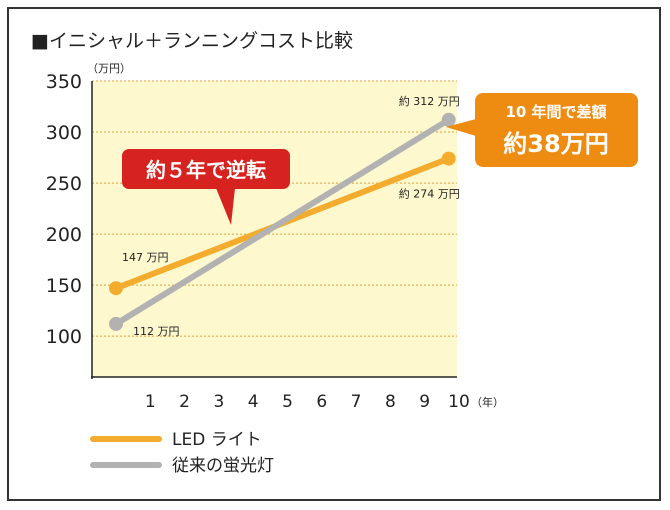  I want to click on x-tick-label: 4, so click(253, 402).